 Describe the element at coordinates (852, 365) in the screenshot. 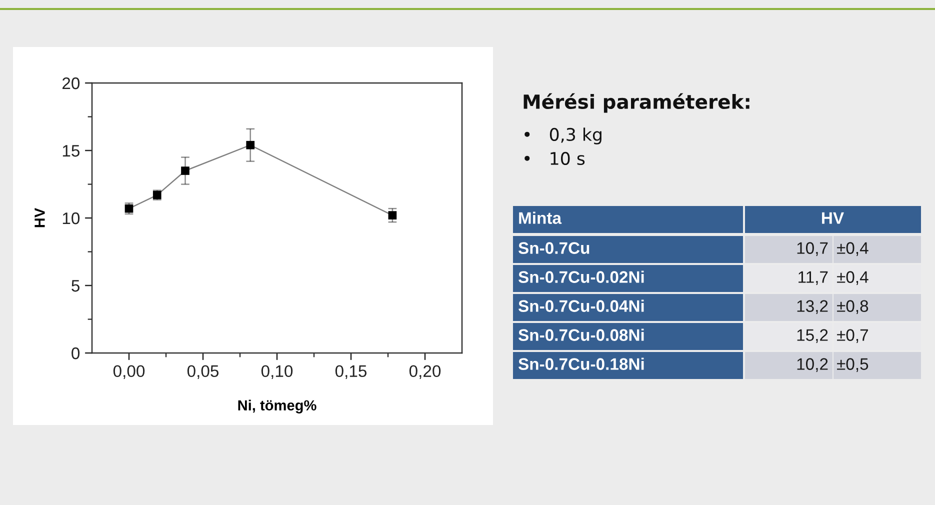

I see `text: ±0,5` at that location.